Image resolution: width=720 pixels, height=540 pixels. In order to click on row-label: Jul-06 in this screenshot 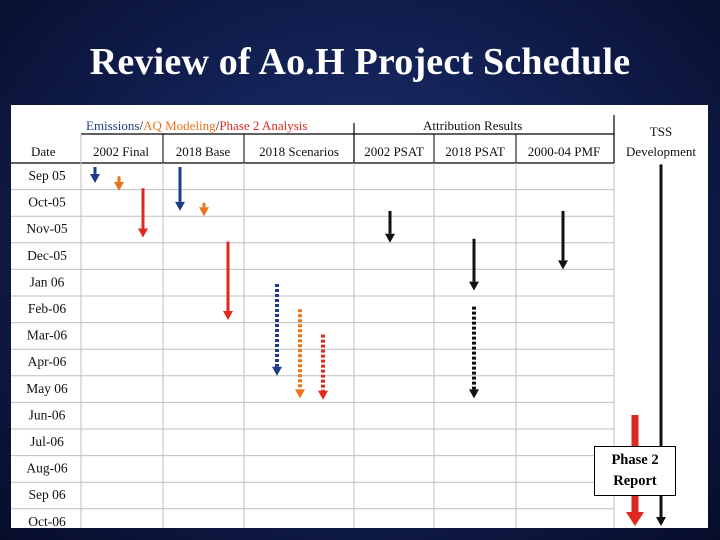, I will do `click(47, 441)`.